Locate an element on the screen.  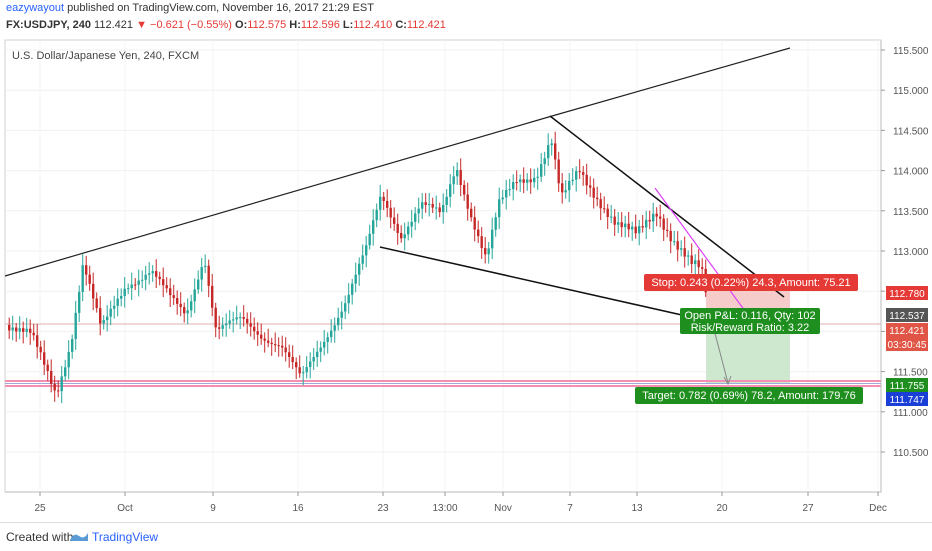
last-price: 112.421 is located at coordinates (113, 25).